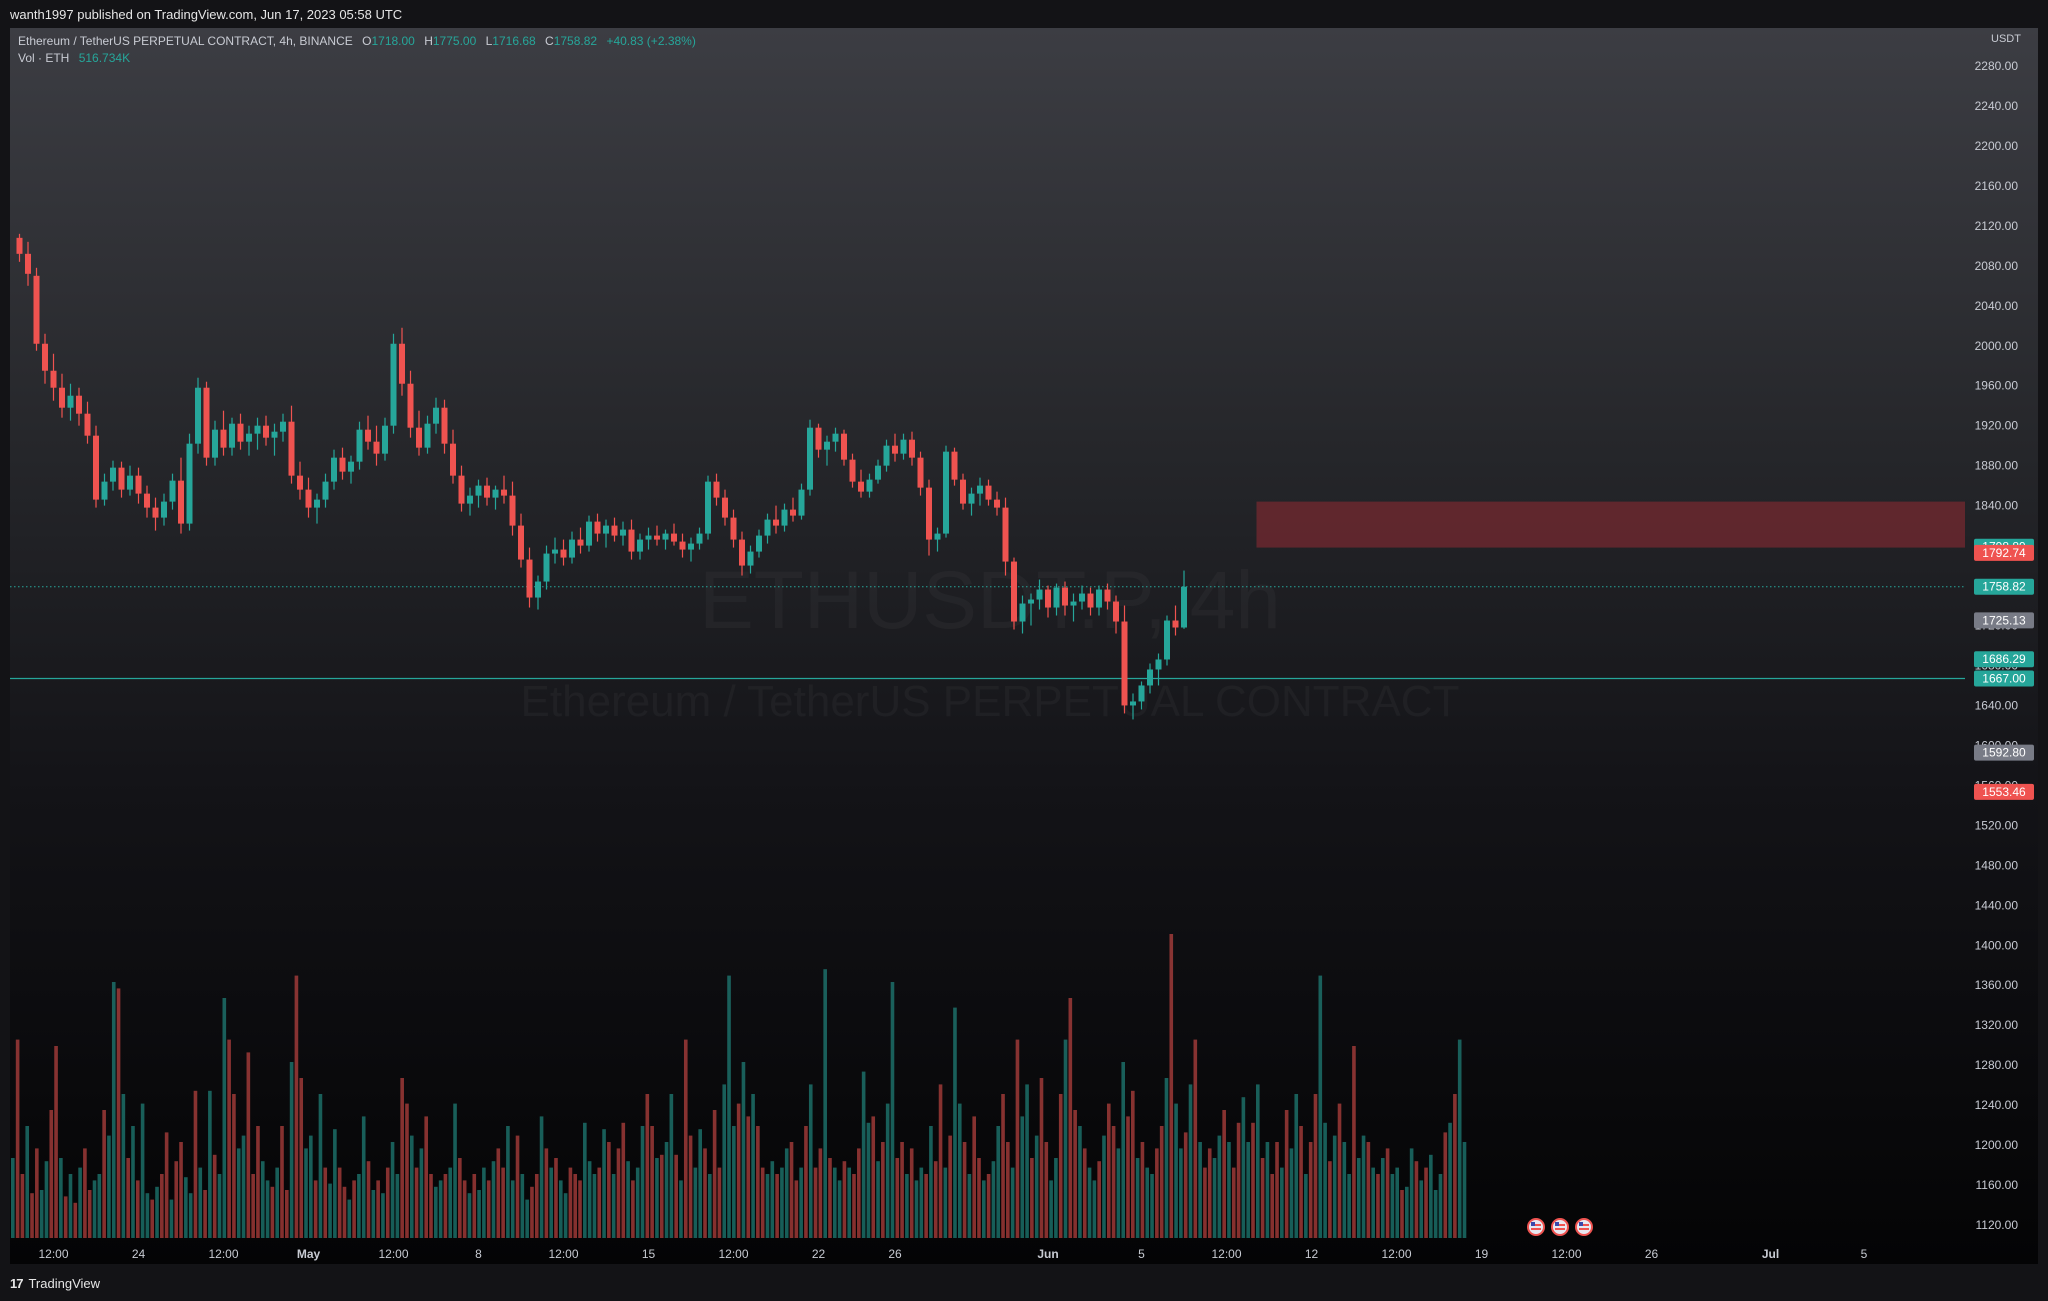 The image size is (2048, 1301). I want to click on price-badge-bg, so click(2004, 552).